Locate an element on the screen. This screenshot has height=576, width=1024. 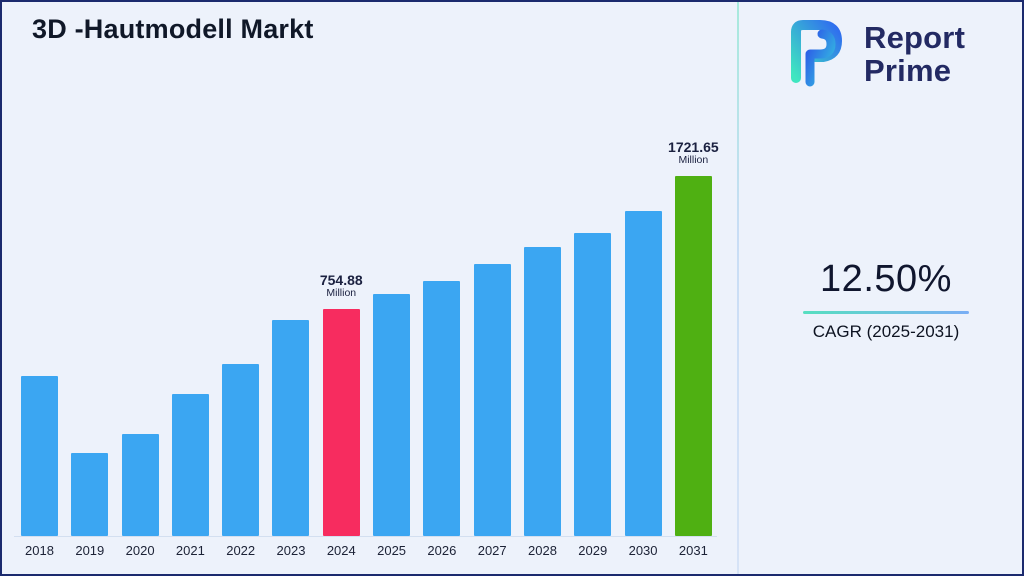
vertical-divider is located at coordinates (738, 288).